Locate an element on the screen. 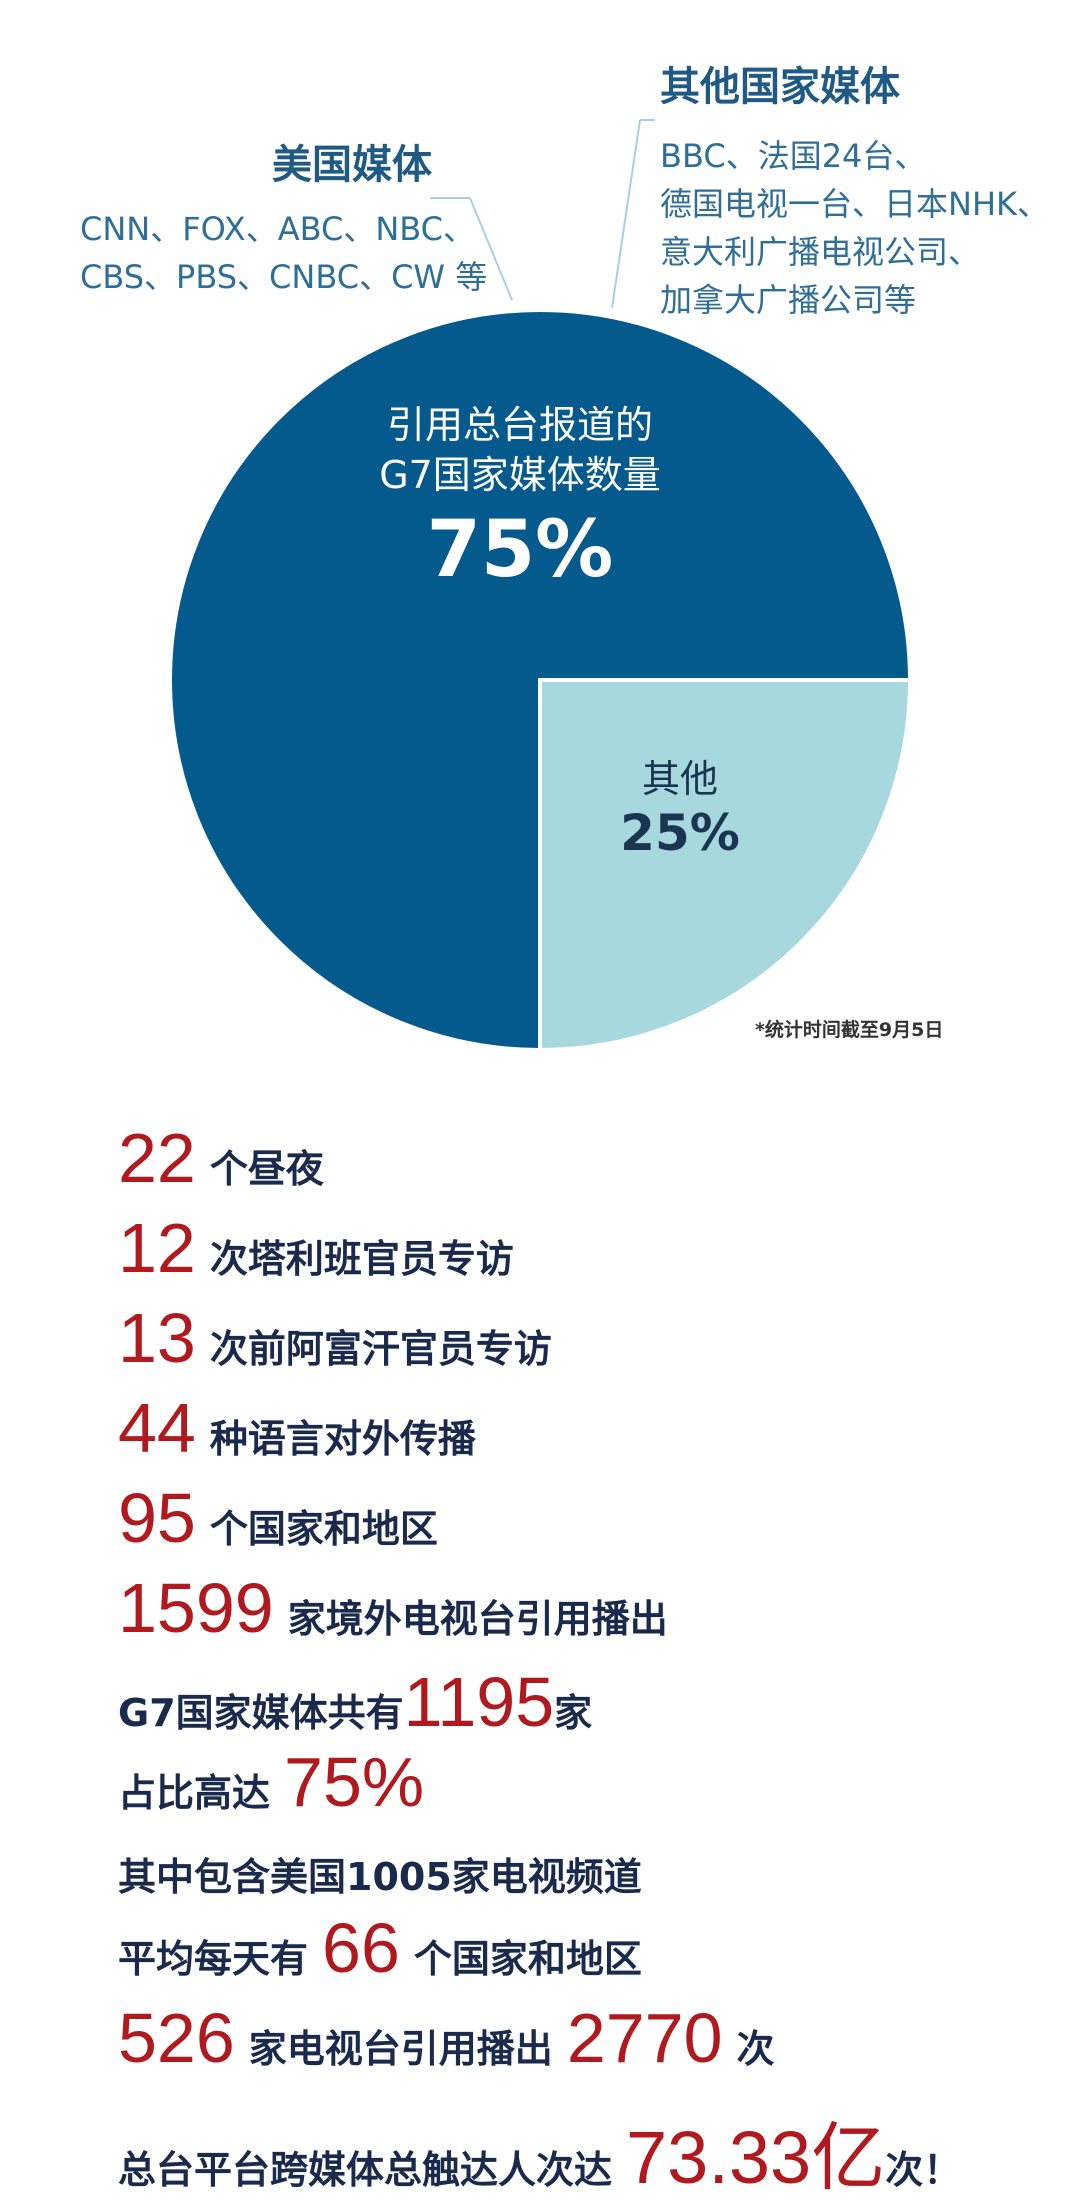  stat-number: 95 is located at coordinates (157, 1518).